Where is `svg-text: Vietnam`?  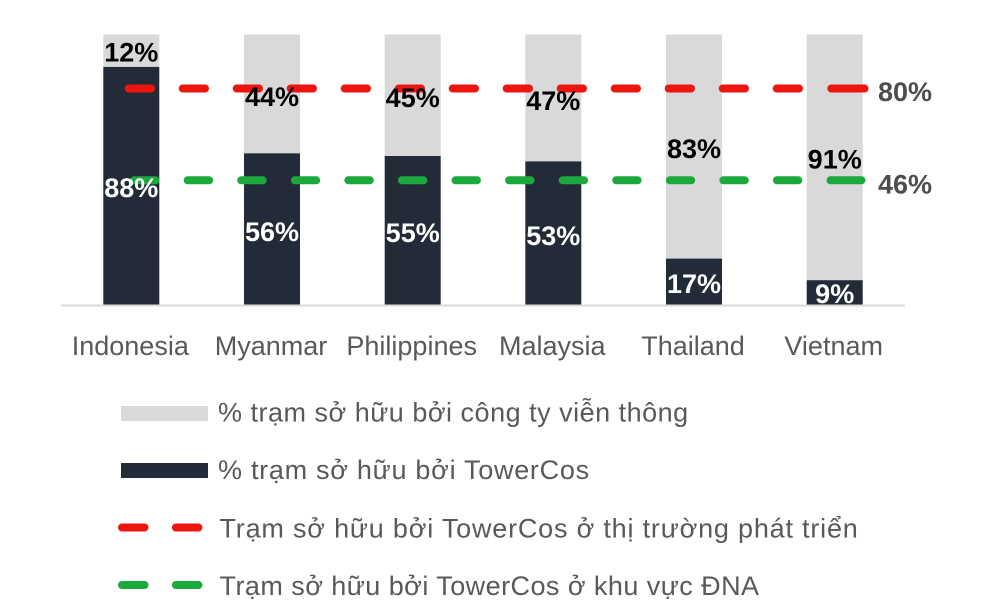 svg-text: Vietnam is located at coordinates (833, 346).